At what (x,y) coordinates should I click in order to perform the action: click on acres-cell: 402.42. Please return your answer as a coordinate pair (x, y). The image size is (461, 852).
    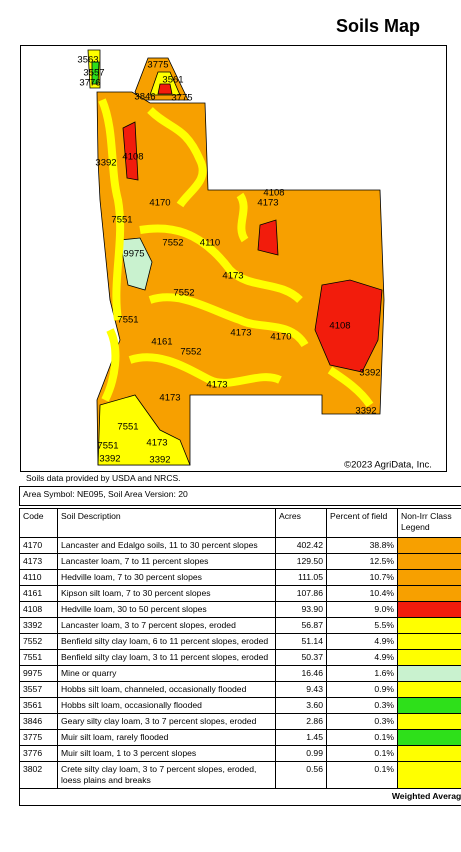
    Looking at the image, I should click on (301, 545).